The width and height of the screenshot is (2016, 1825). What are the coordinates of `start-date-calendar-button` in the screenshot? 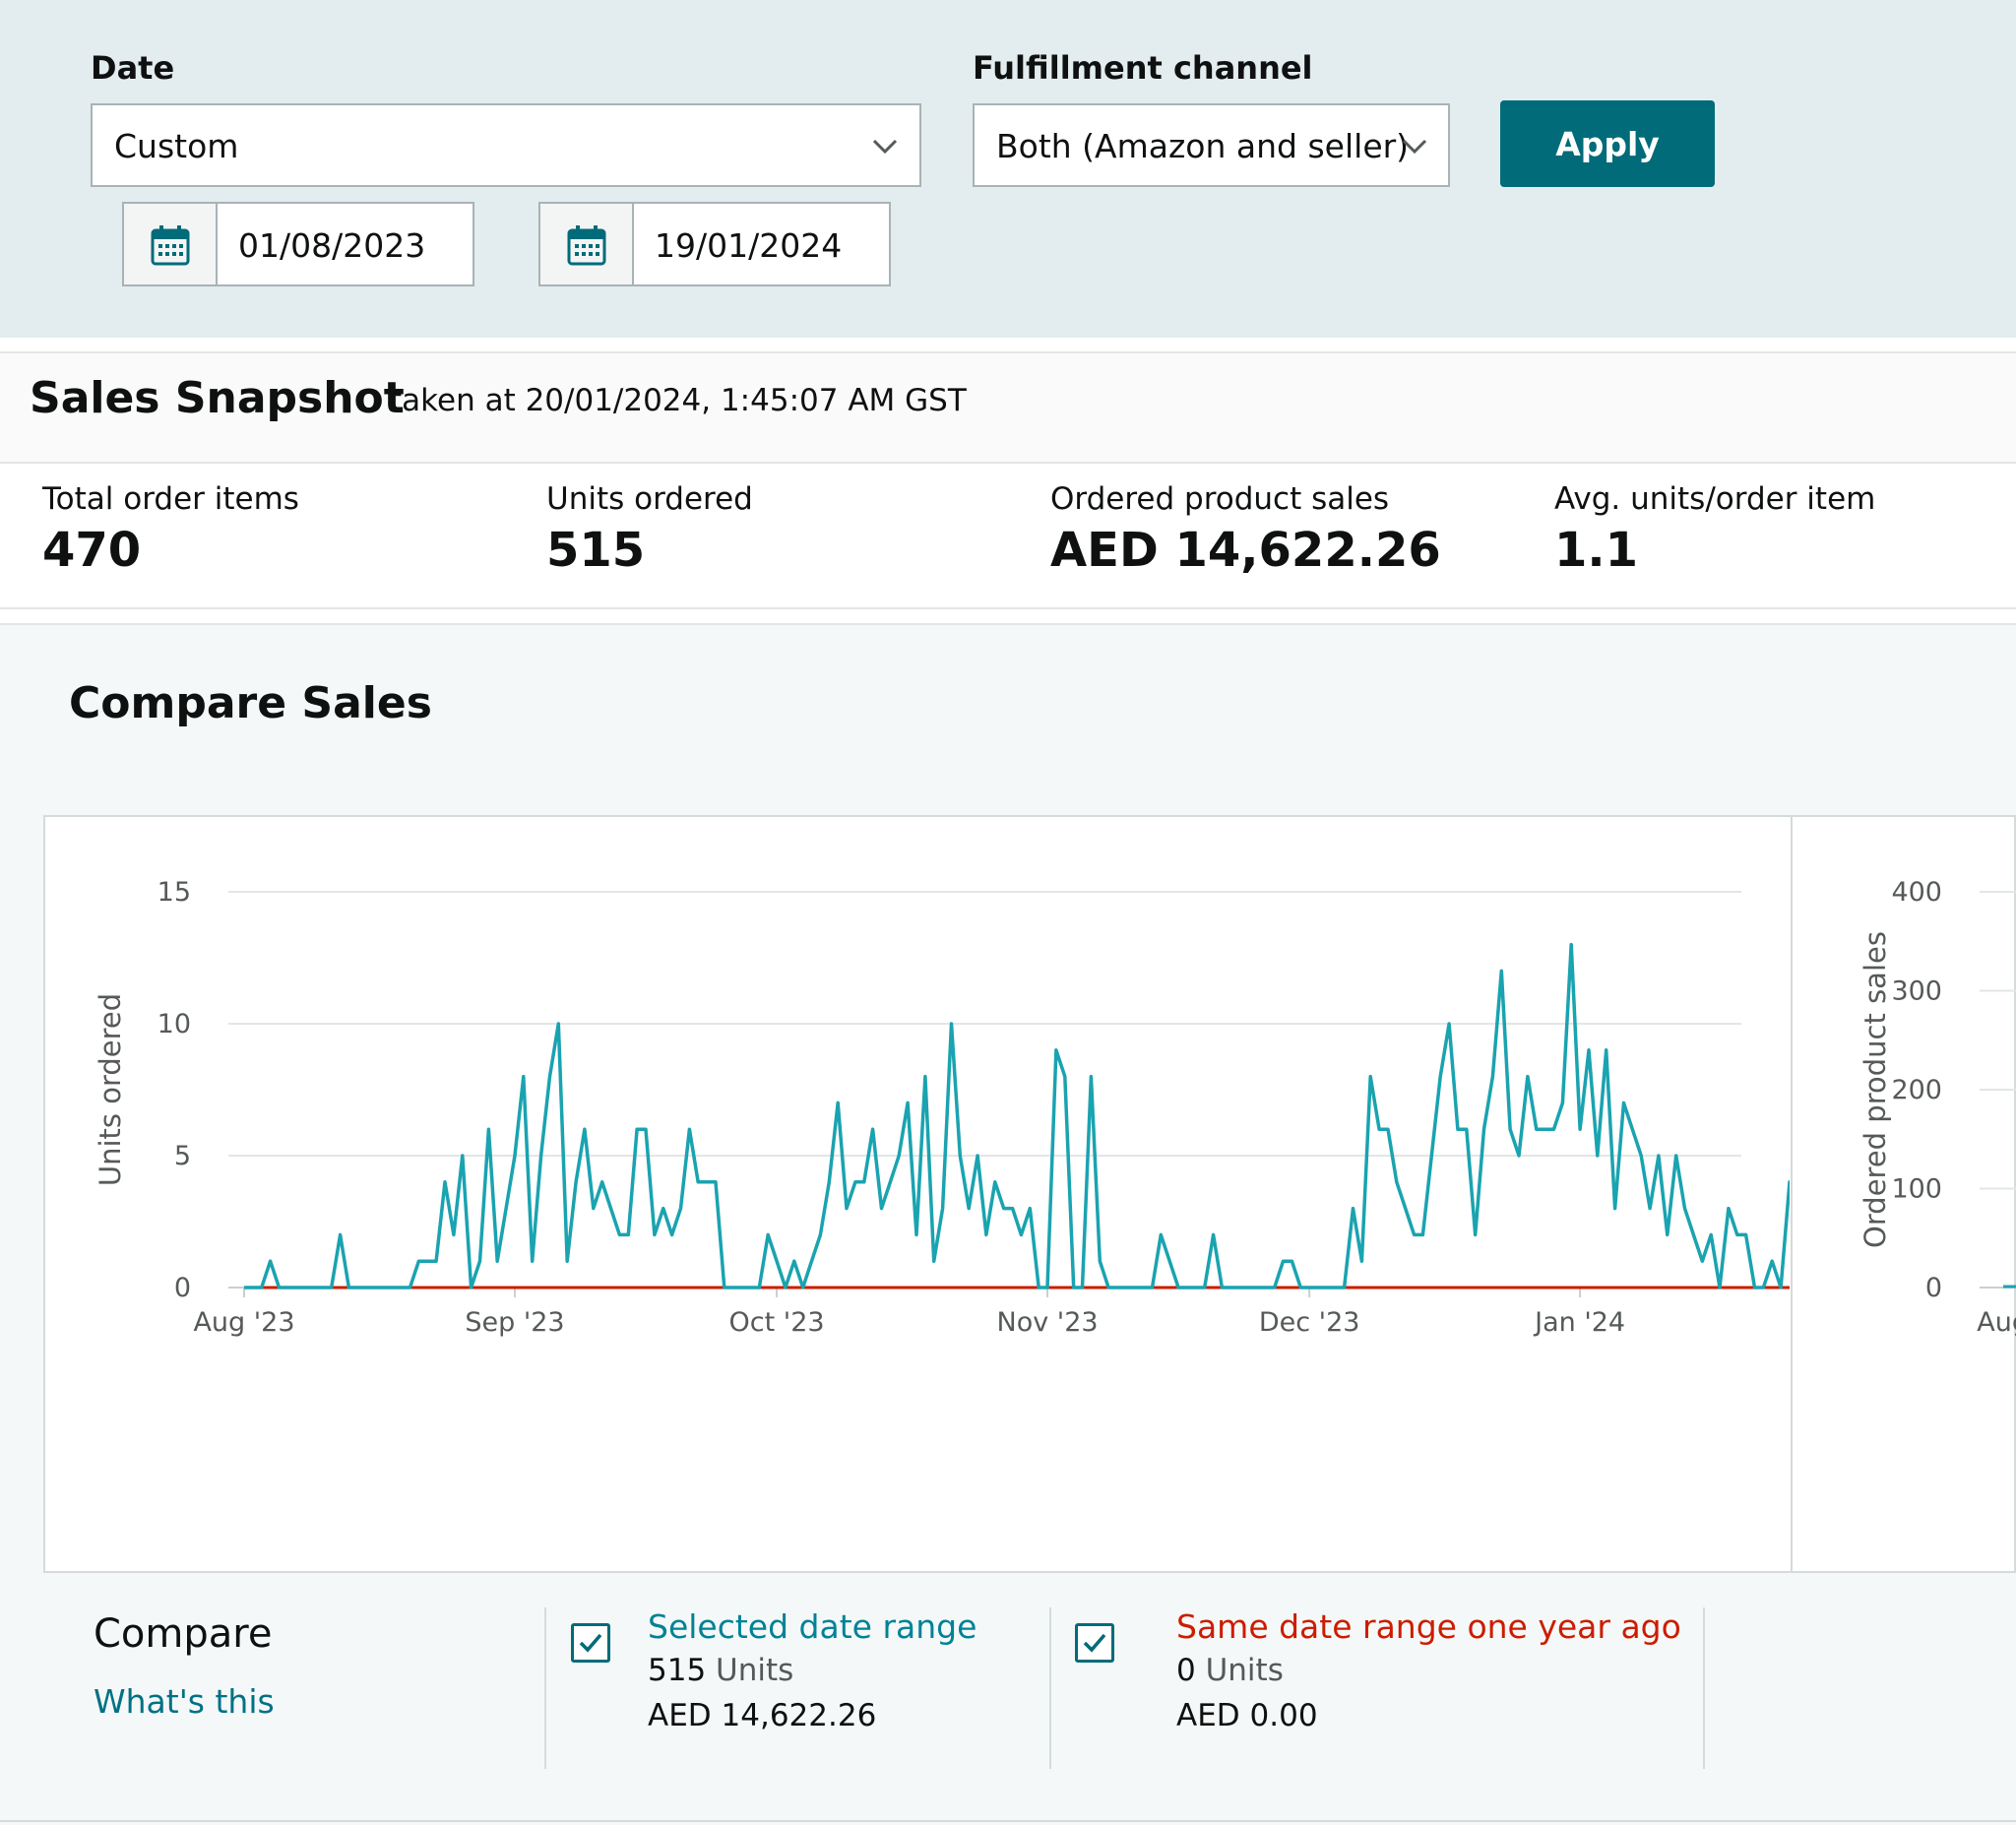 It's located at (171, 244).